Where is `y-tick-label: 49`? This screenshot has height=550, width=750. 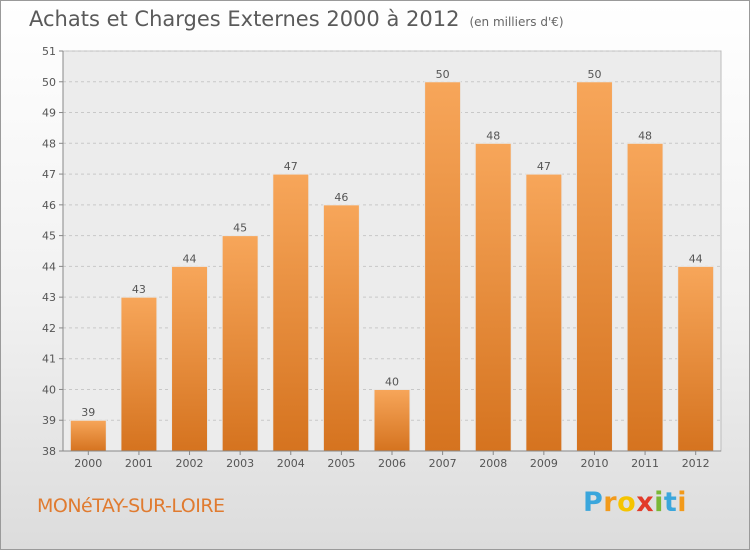
y-tick-label: 49 is located at coordinates (49, 113).